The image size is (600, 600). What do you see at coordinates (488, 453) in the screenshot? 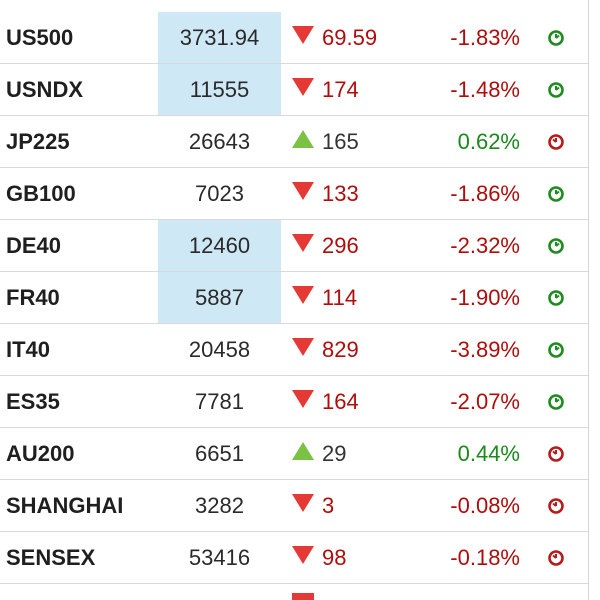
I see `percent-change: 0.44%` at bounding box center [488, 453].